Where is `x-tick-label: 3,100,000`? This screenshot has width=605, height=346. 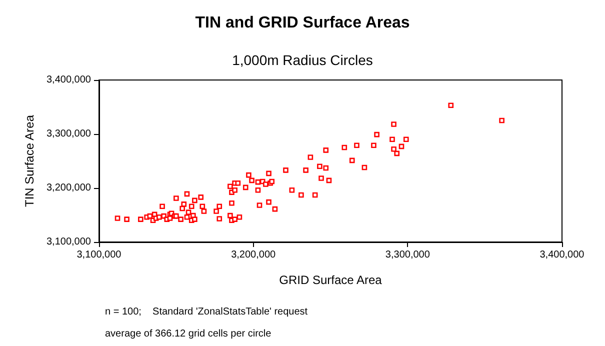 x-tick-label: 3,100,000 is located at coordinates (99, 255).